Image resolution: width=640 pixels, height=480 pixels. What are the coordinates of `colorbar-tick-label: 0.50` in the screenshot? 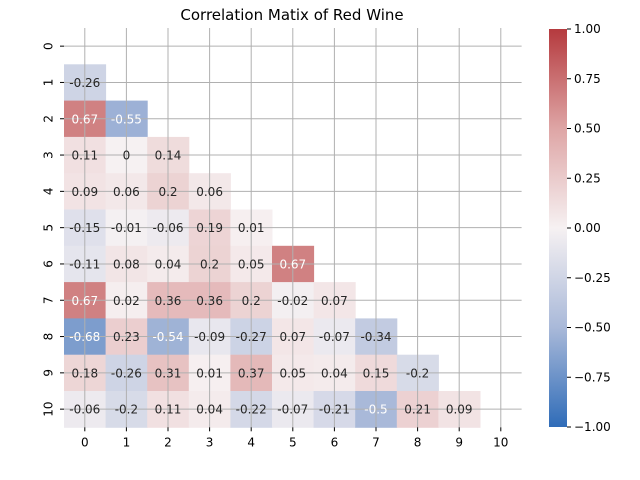 It's located at (587, 129).